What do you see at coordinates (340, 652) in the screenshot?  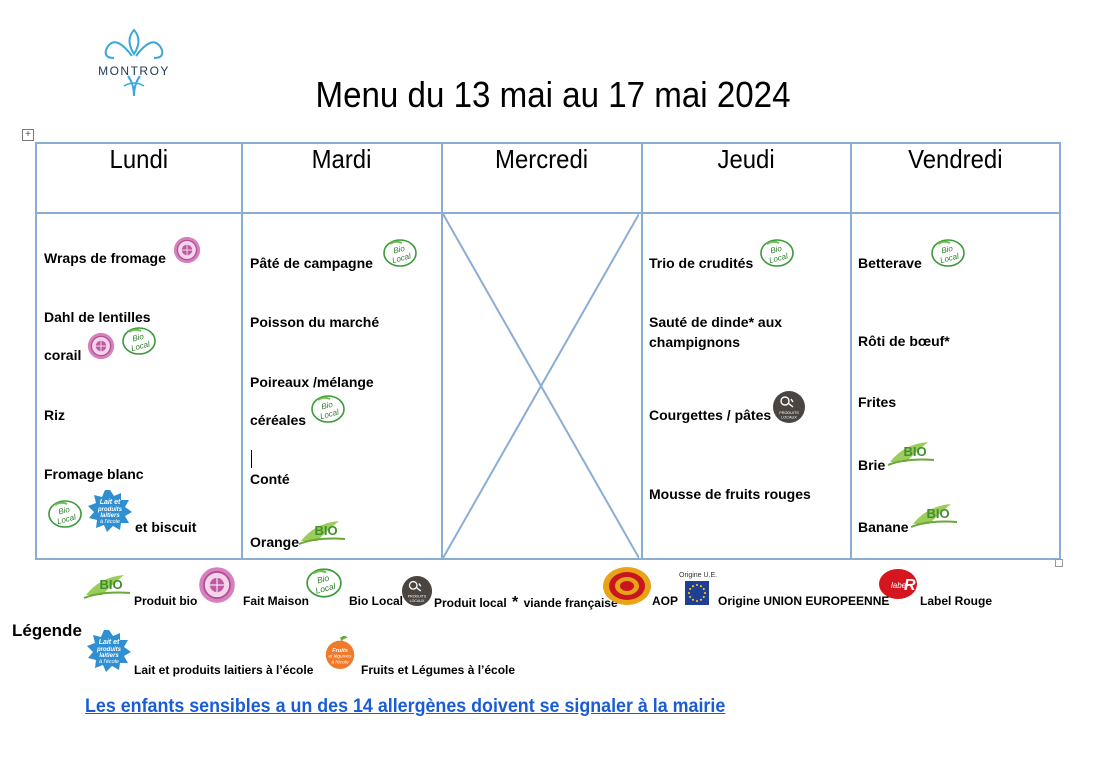 I see `fruits-legumes-icon` at bounding box center [340, 652].